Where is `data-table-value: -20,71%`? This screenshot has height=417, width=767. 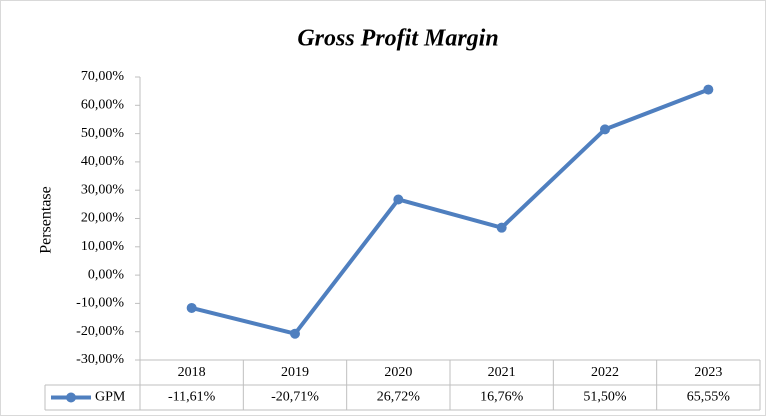 data-table-value: -20,71% is located at coordinates (295, 397).